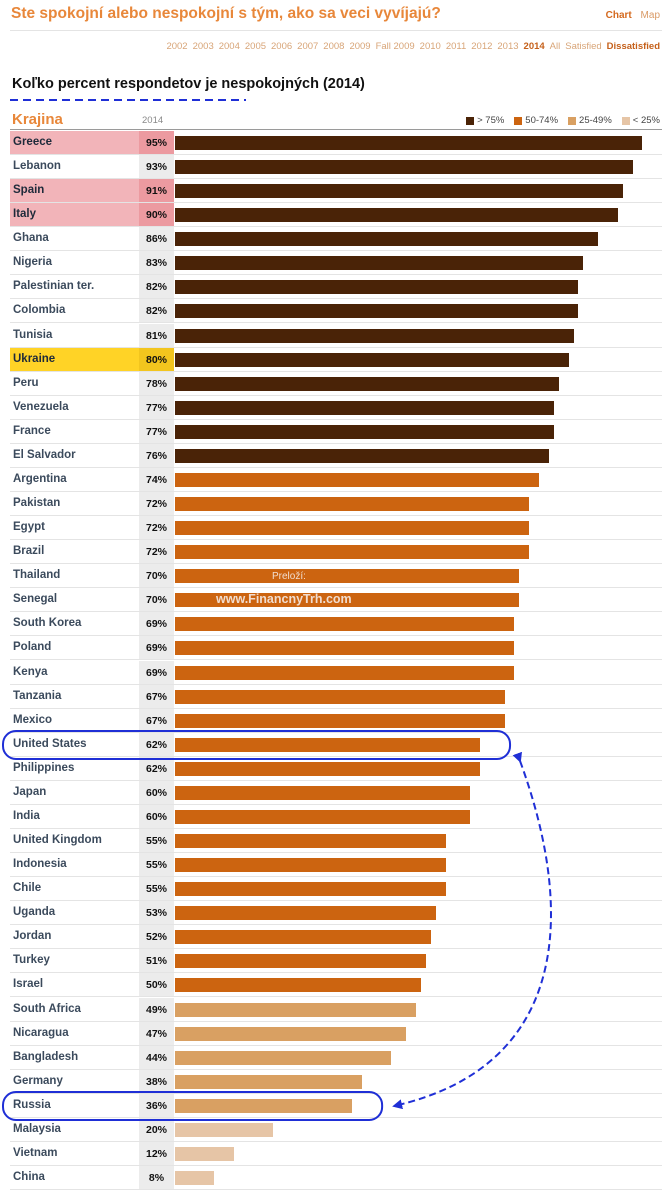 This screenshot has width=672, height=1200. I want to click on country-label: Peru, so click(26, 383).